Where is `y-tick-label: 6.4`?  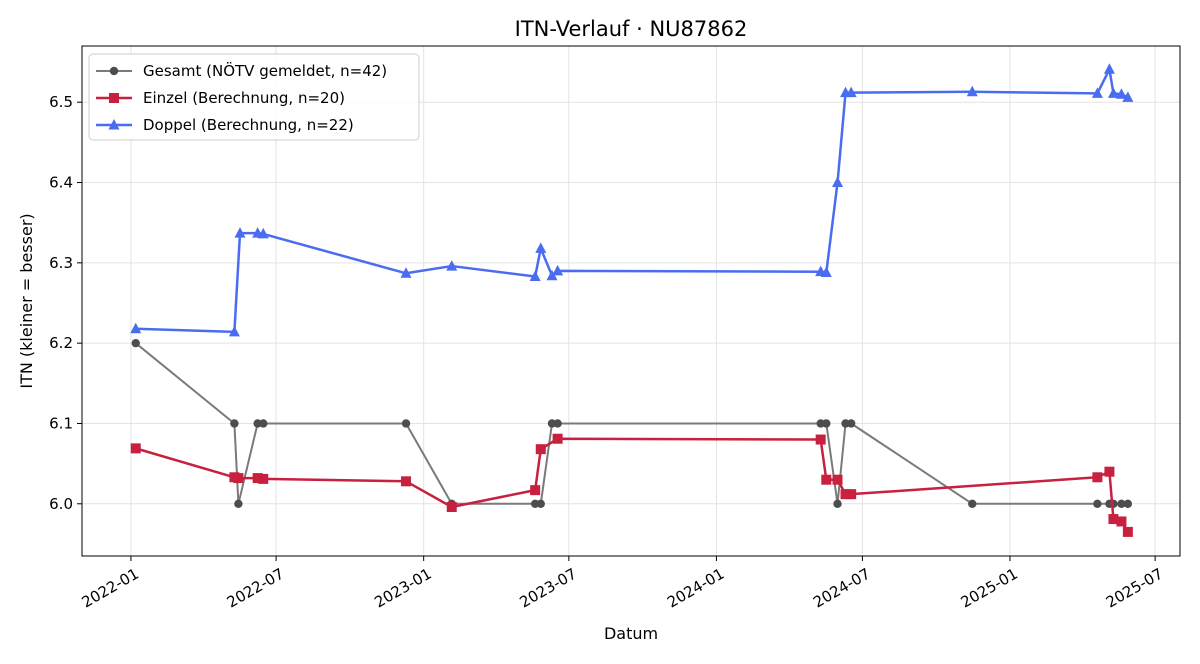 y-tick-label: 6.4 is located at coordinates (61, 183).